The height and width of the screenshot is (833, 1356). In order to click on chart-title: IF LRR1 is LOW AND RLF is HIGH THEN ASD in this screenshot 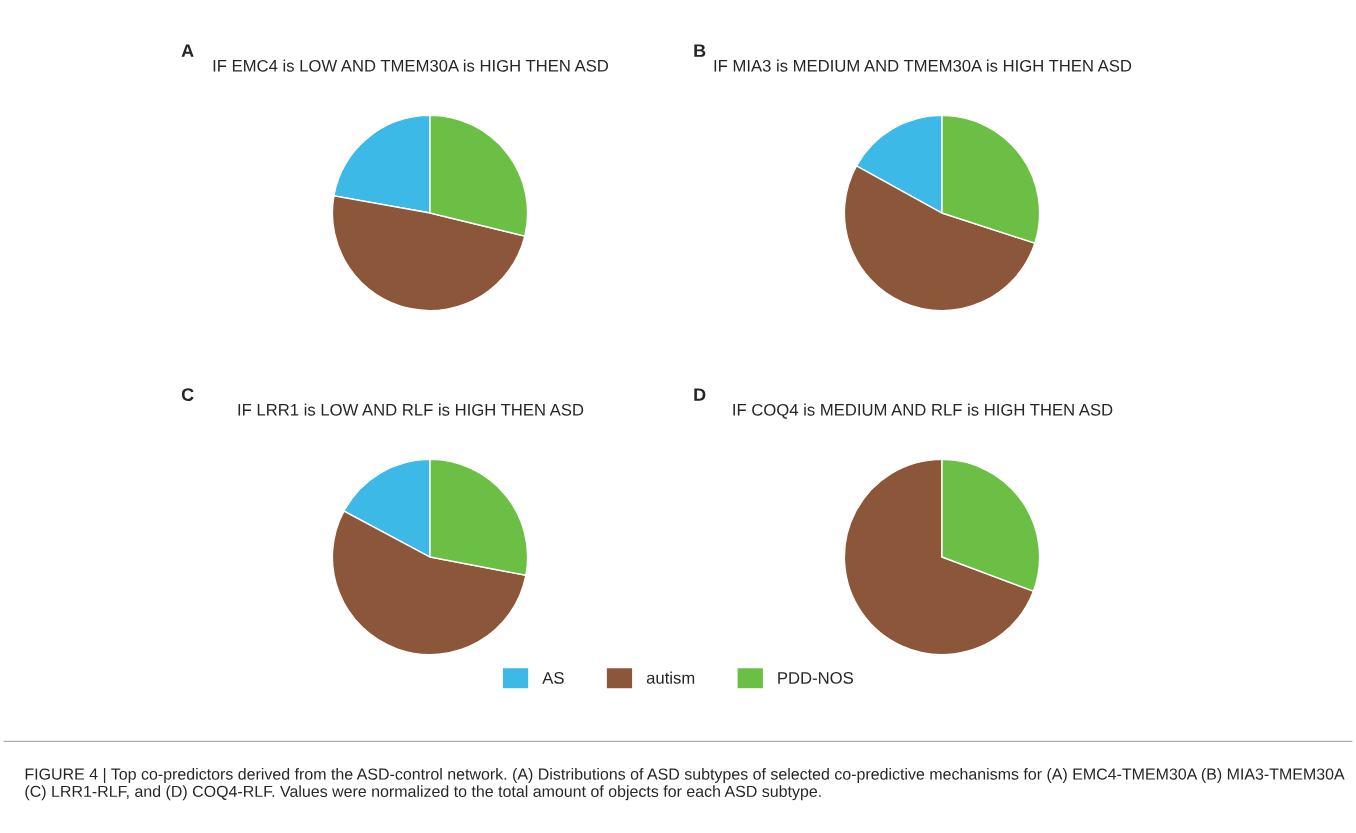, I will do `click(411, 409)`.